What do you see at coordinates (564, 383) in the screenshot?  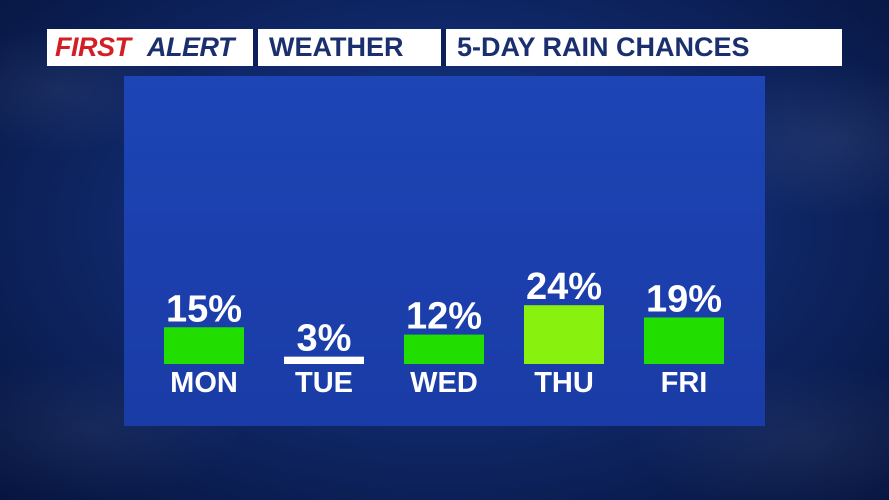 I see `day-label-thu: THU` at bounding box center [564, 383].